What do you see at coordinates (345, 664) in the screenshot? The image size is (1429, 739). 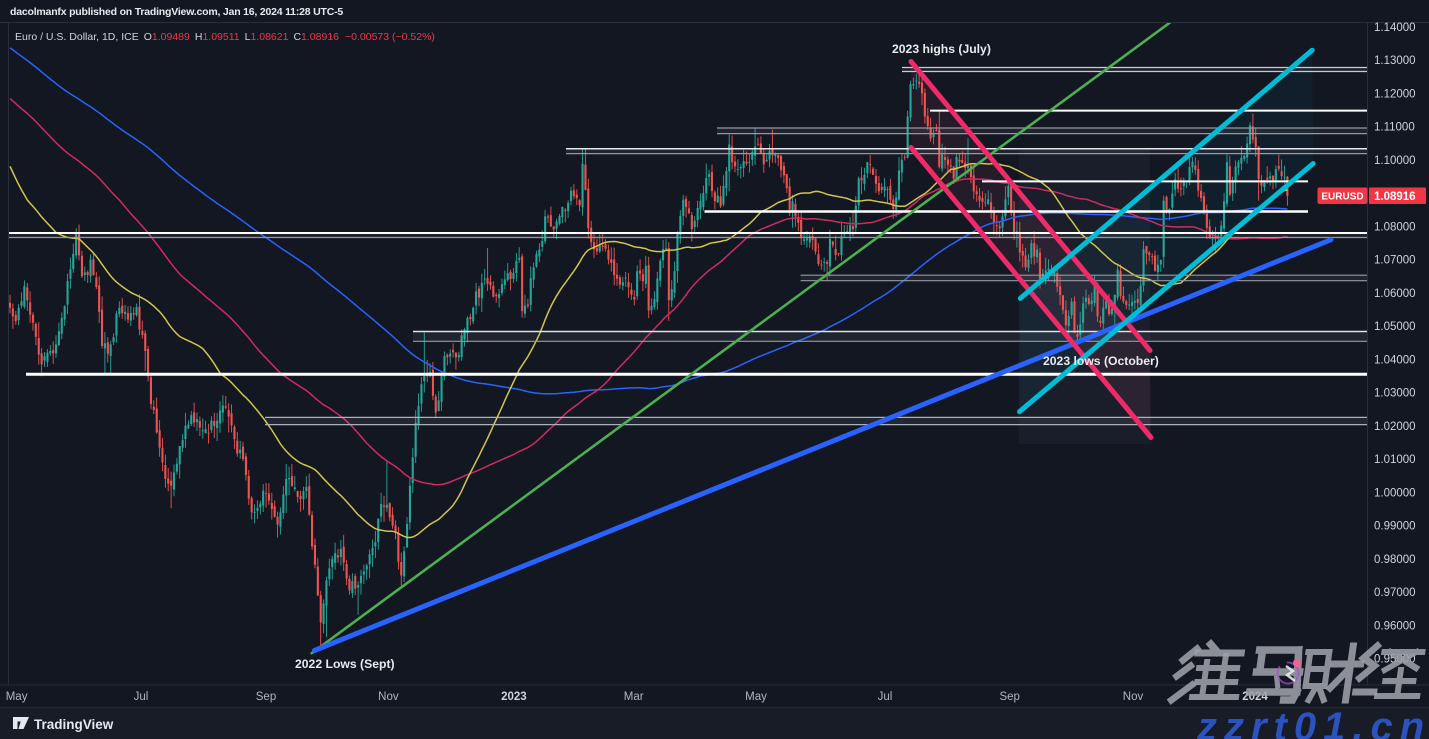 I see `svg-text: 2022 Lows (Sept)` at bounding box center [345, 664].